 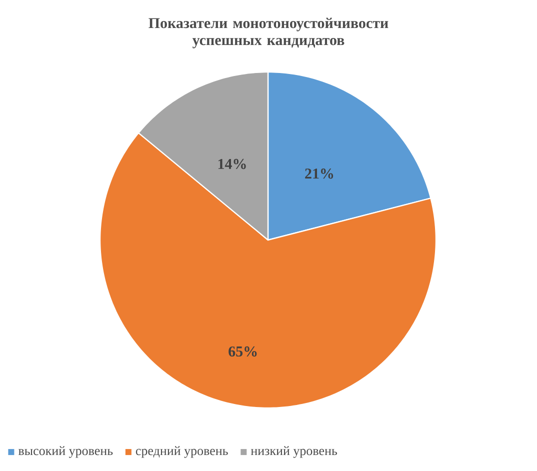 What do you see at coordinates (268, 33) in the screenshot?
I see `chart-title: Показатели монотоноустойчивости успешных кандидатов` at bounding box center [268, 33].